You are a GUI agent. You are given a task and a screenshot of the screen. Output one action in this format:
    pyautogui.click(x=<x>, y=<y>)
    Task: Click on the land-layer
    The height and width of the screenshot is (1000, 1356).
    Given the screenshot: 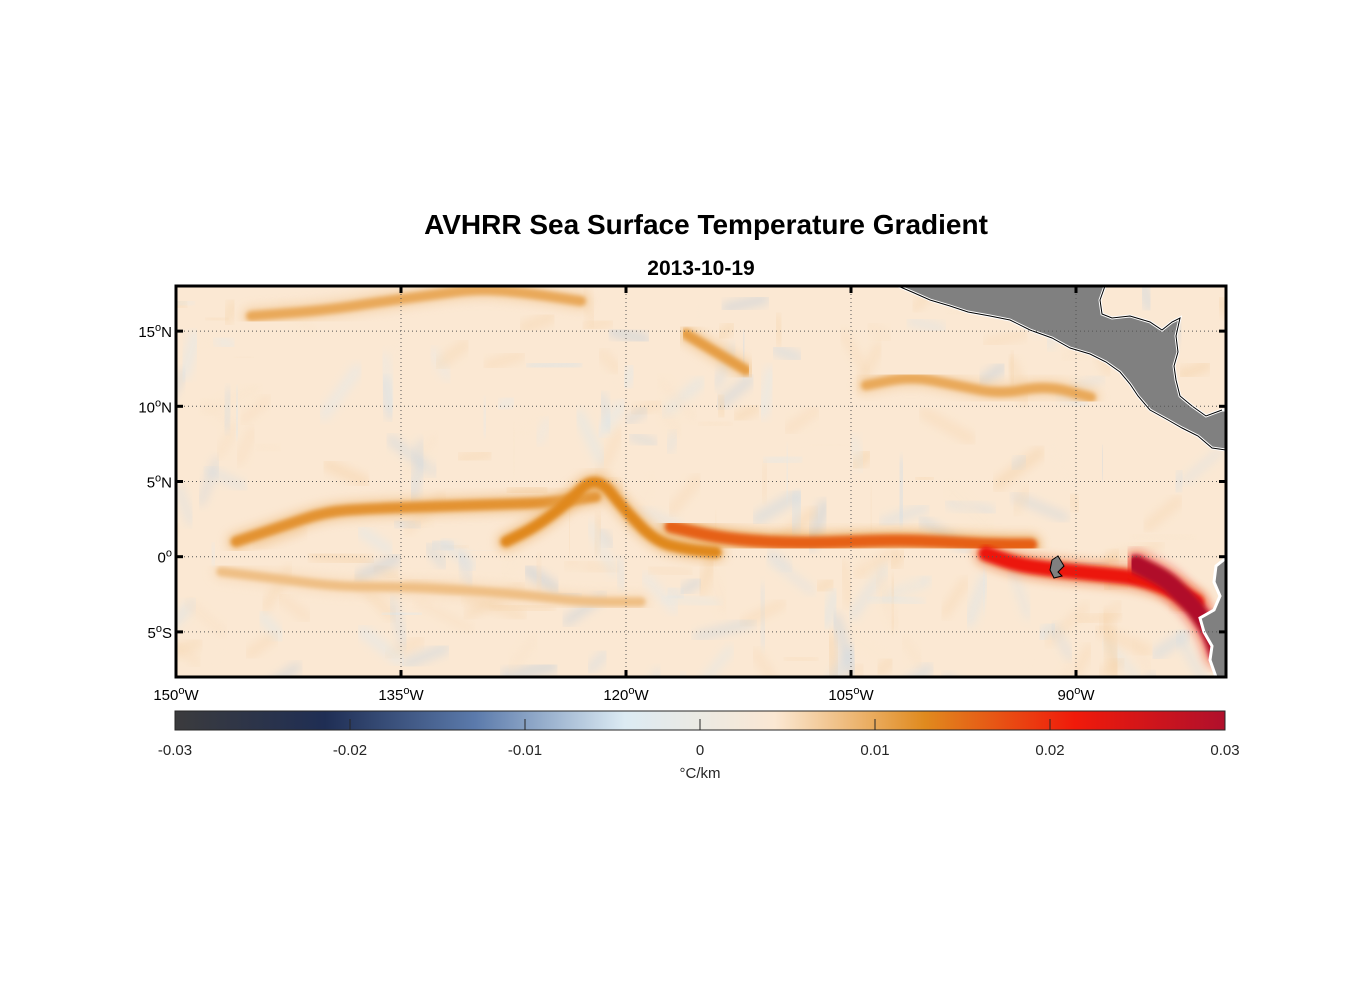 What is the action you would take?
    pyautogui.click(x=1061, y=481)
    